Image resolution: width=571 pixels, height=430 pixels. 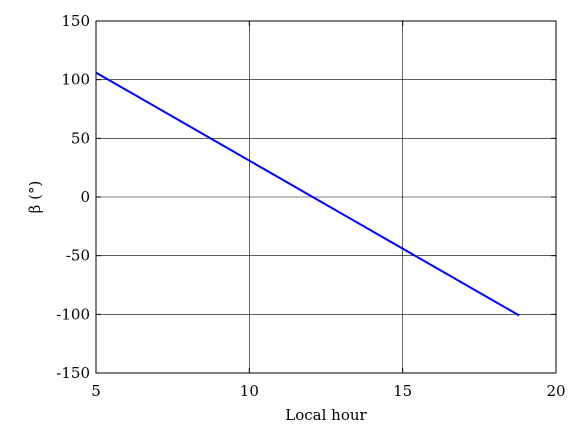 What do you see at coordinates (85, 197) in the screenshot?
I see `y-tick-label: 0` at bounding box center [85, 197].